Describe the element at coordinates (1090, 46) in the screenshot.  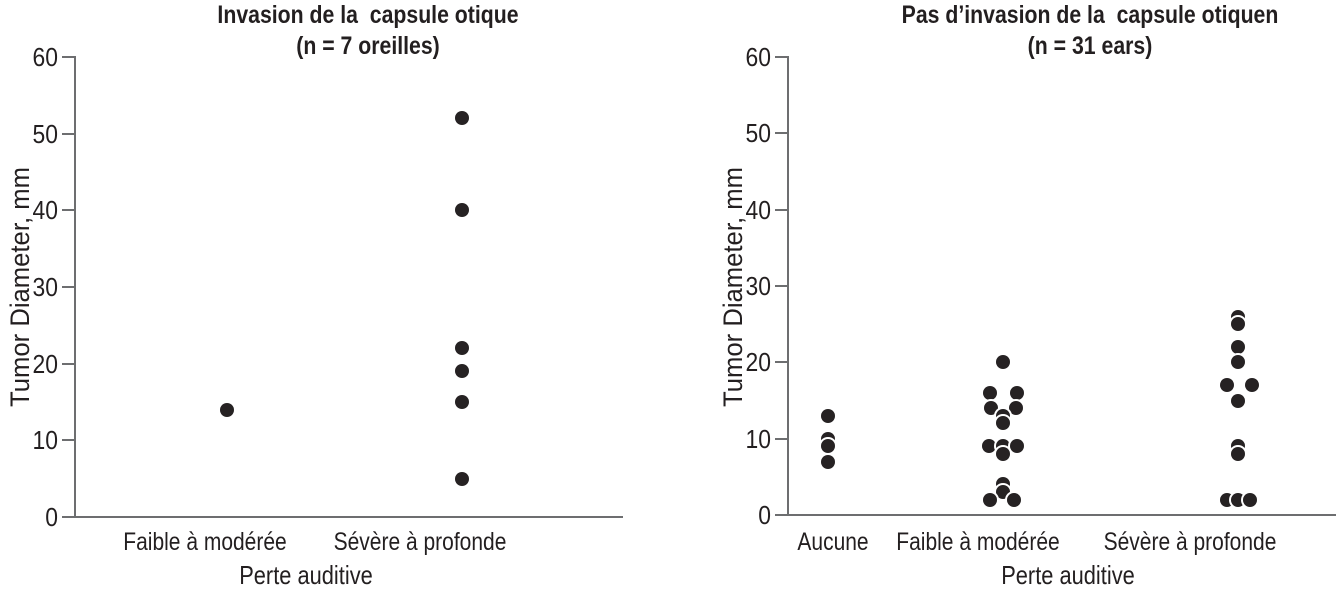
I see `right-panel-subtitle: (n = 31 ears)` at that location.